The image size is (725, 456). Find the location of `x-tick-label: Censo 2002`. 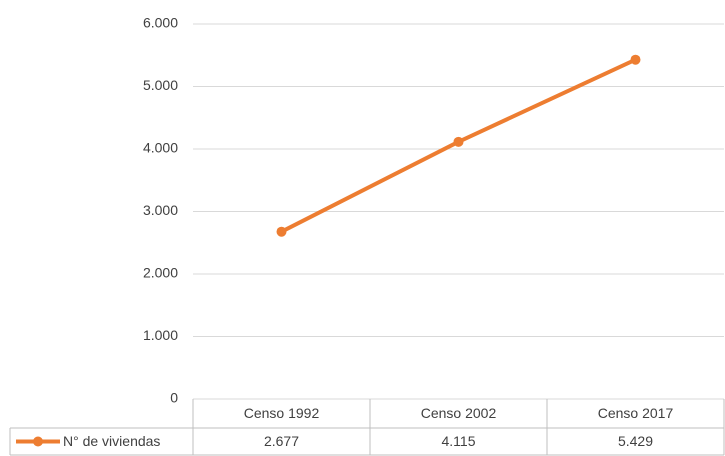

x-tick-label: Censo 2002 is located at coordinates (459, 413).